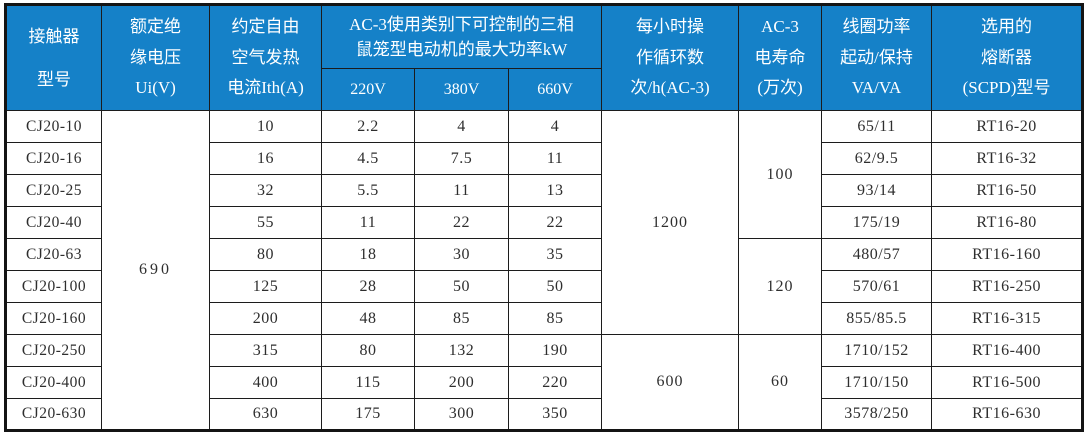 Image resolution: width=1085 pixels, height=440 pixels. Describe the element at coordinates (1007, 318) in the screenshot. I see `fuse-model-cell: RT16-315` at that location.